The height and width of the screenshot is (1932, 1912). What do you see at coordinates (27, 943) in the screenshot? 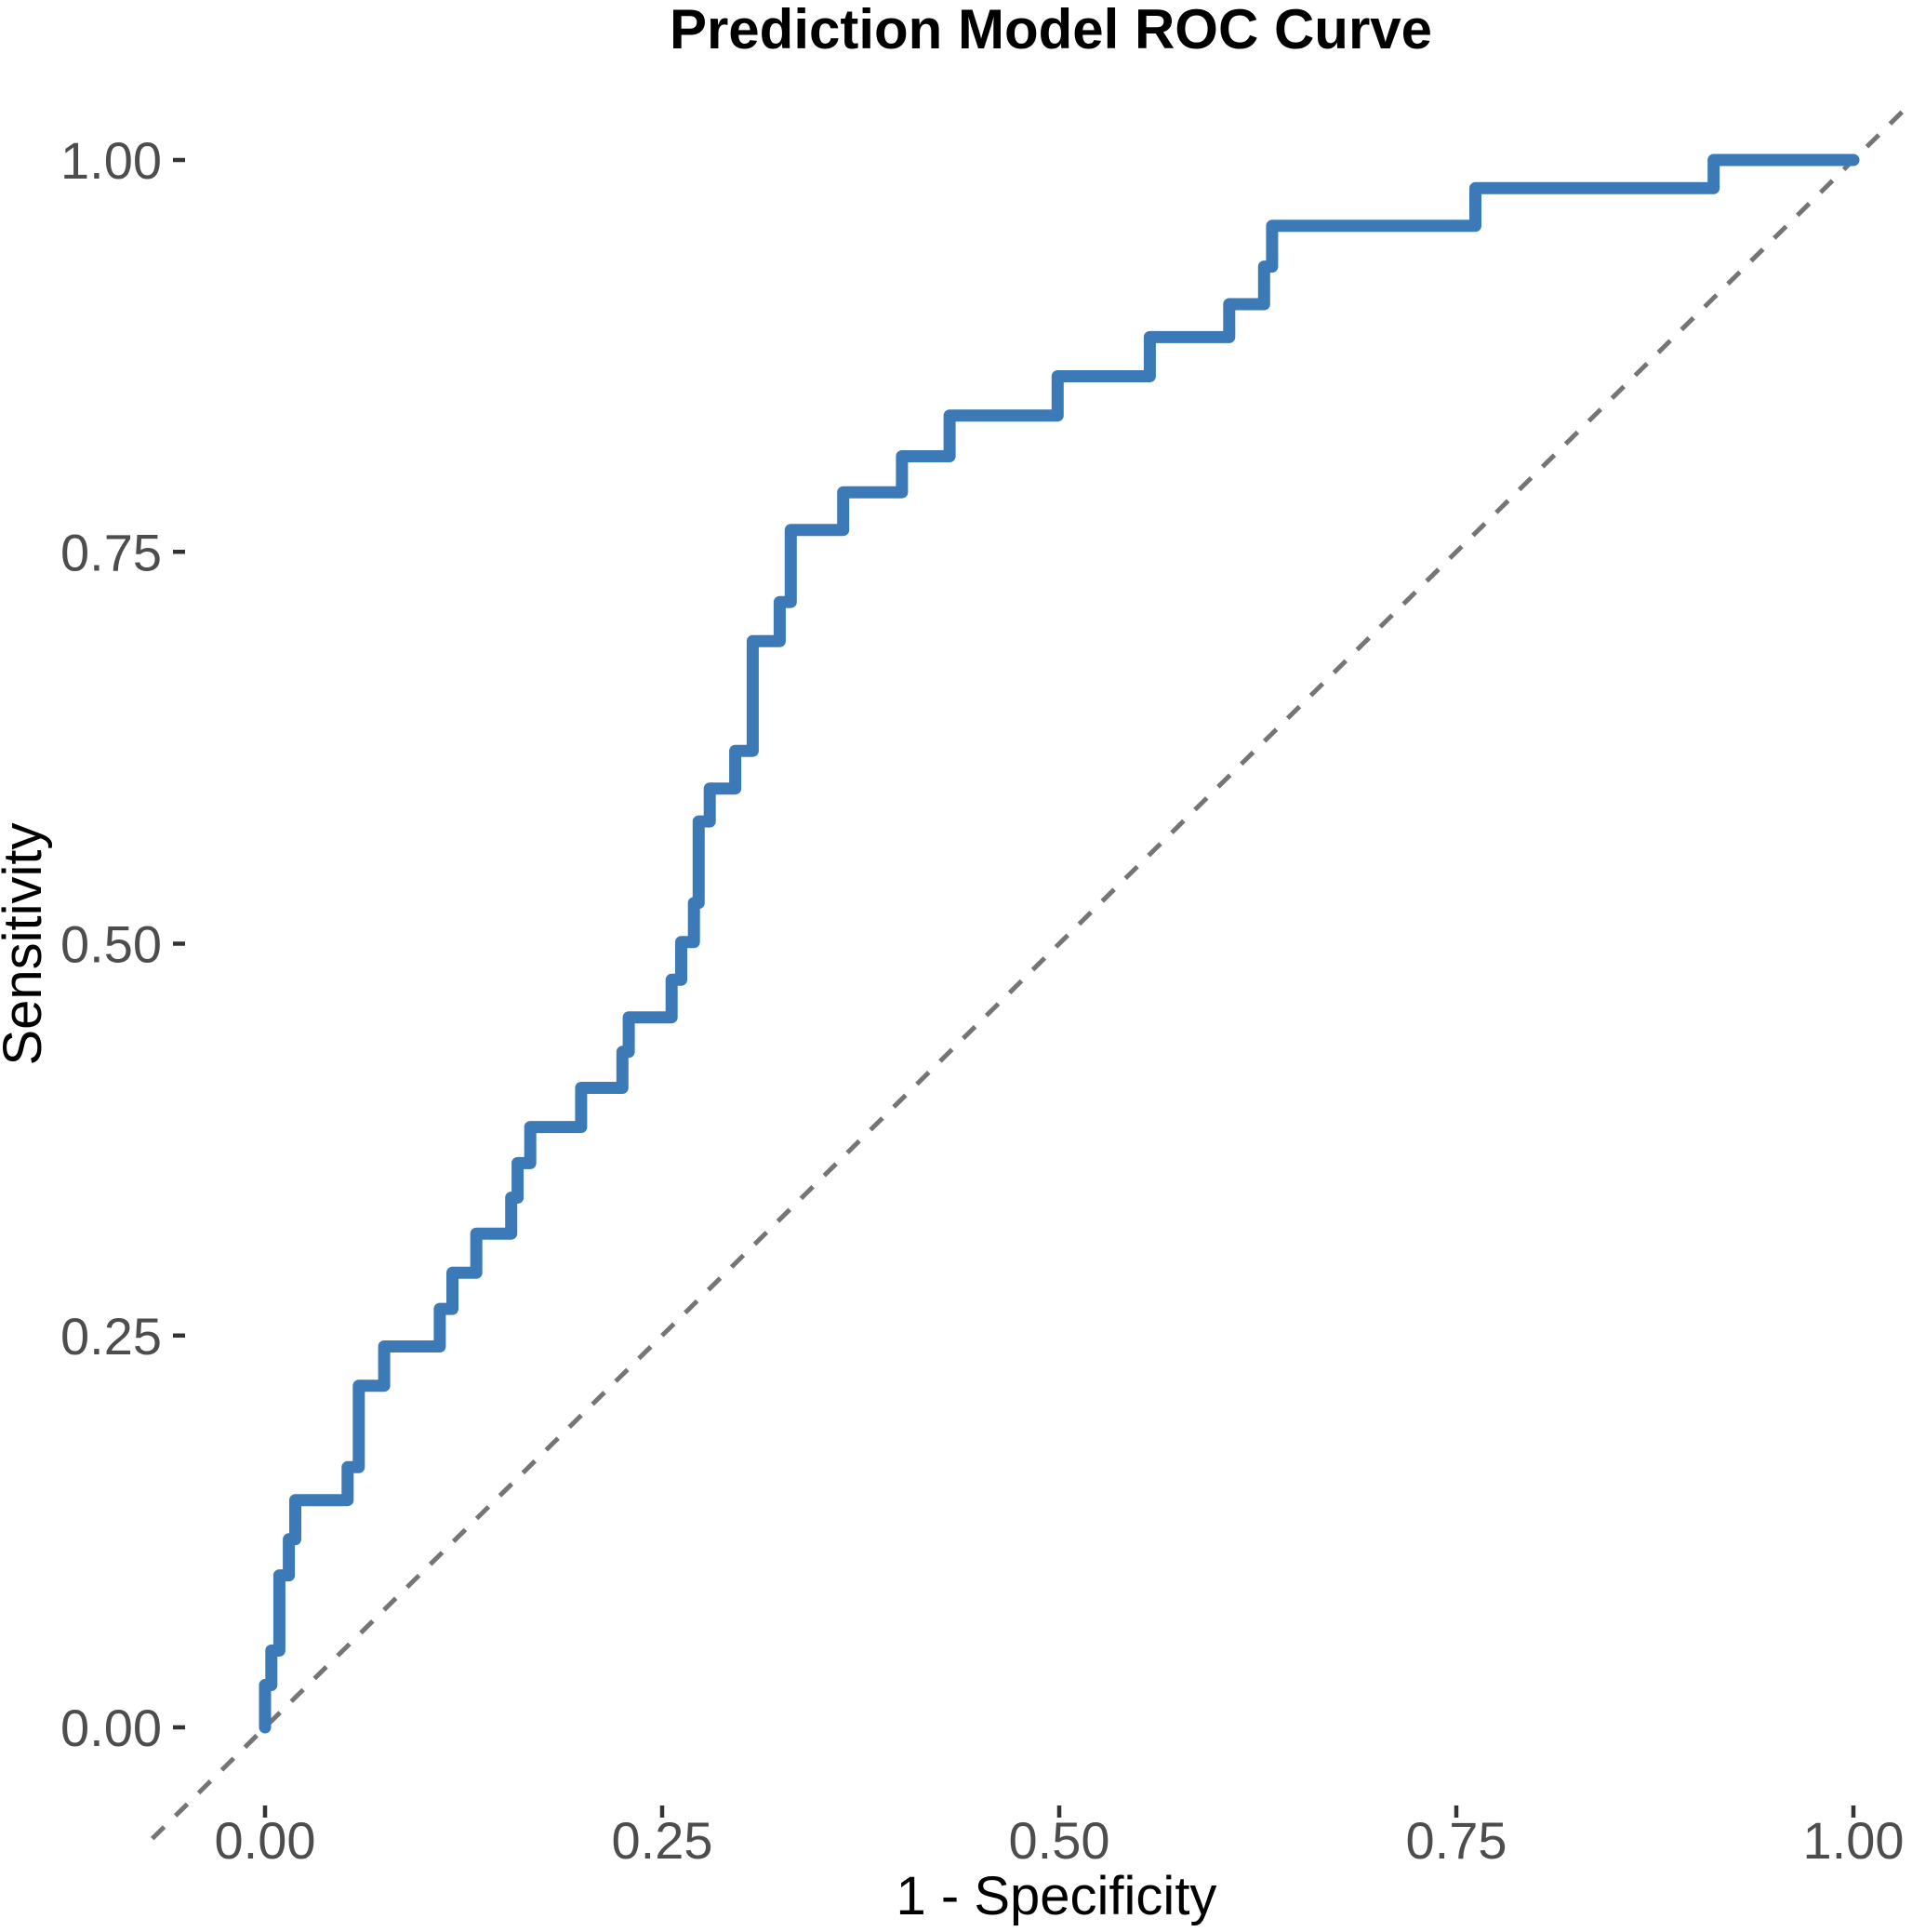
I see `y-axis-title: Sensitivity` at bounding box center [27, 943].